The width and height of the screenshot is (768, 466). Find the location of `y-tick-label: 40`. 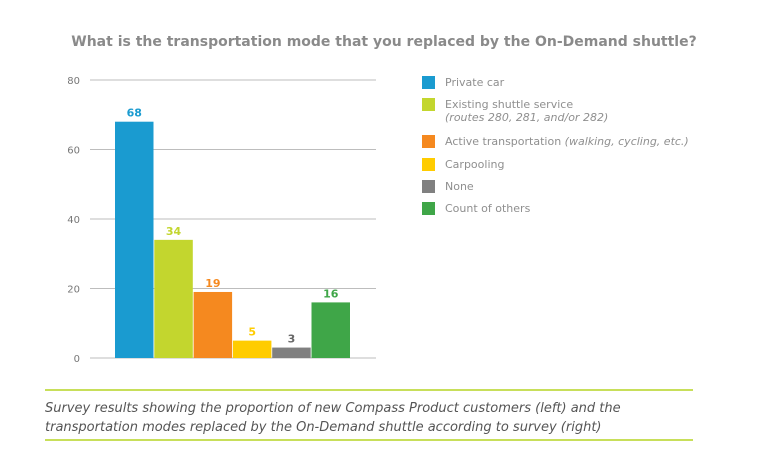

y-tick-label: 40 is located at coordinates (73, 220).